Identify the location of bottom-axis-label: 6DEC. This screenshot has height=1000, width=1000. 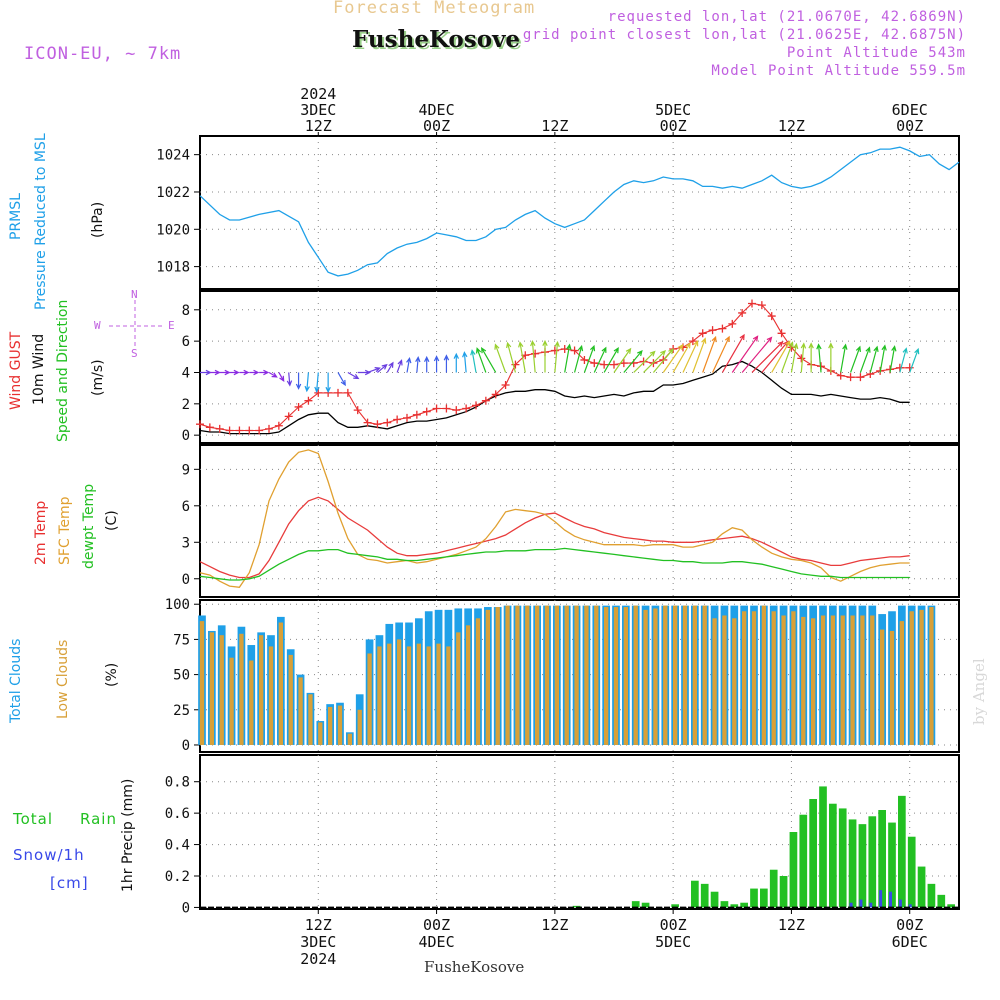
(910, 942).